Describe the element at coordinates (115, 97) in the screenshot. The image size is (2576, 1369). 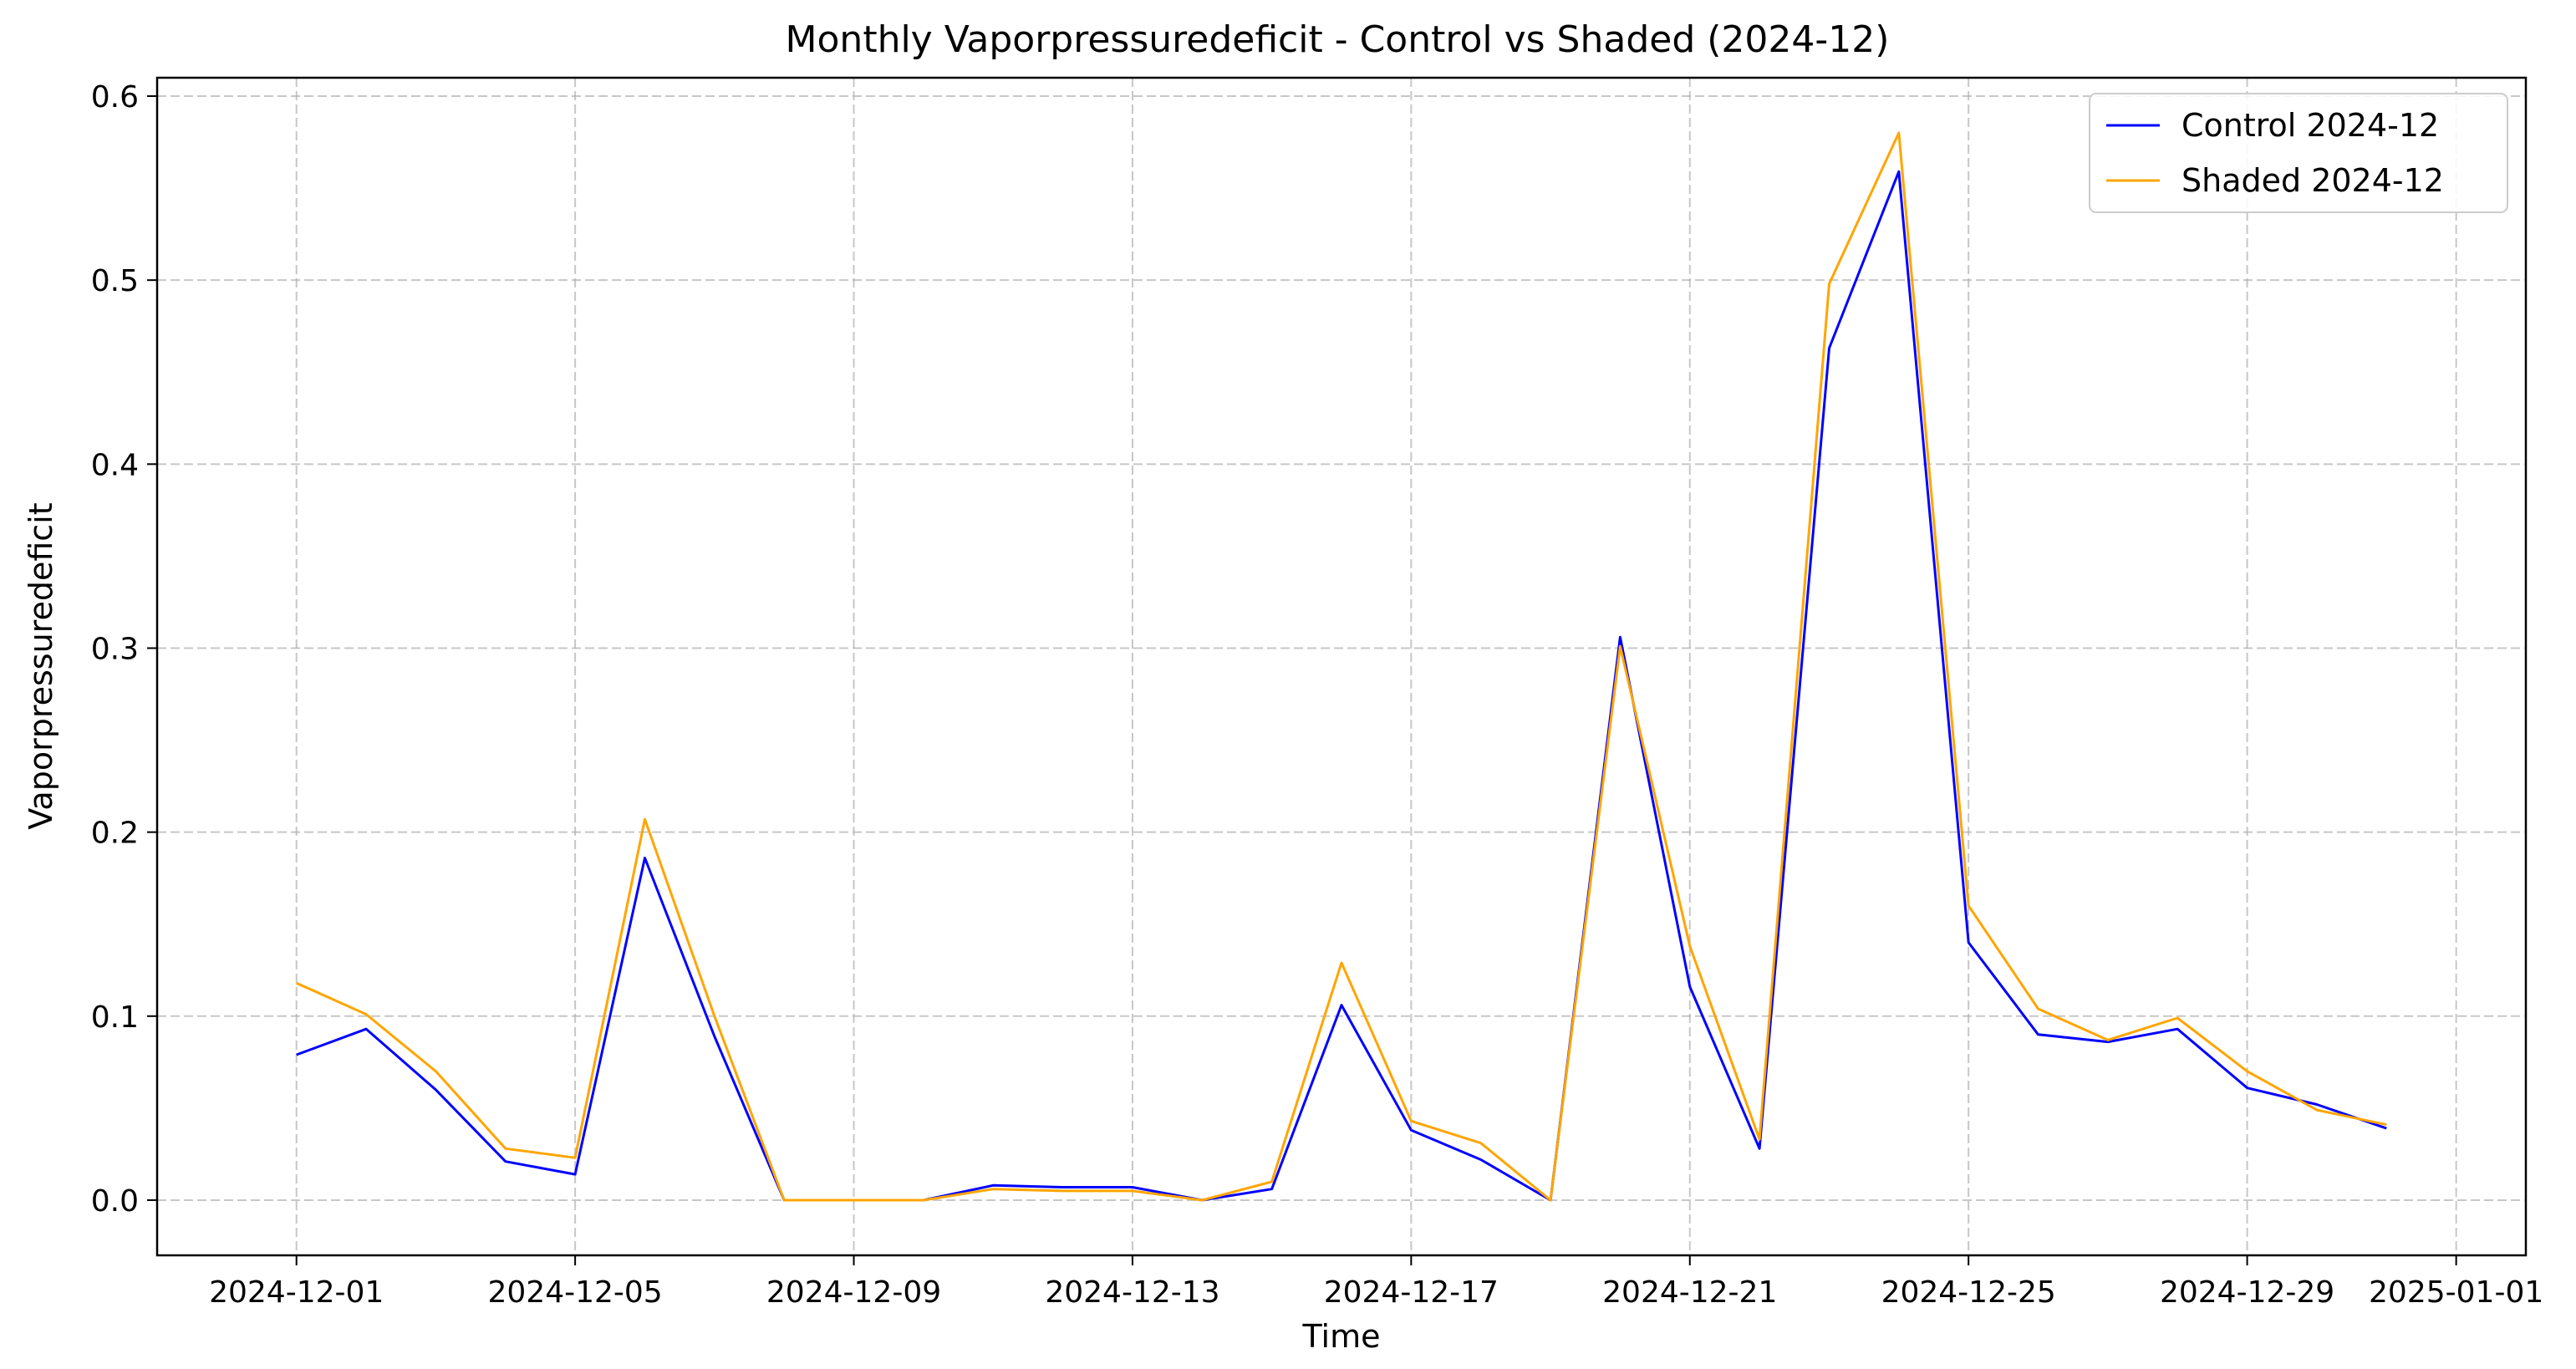
I see `y-tick-label: 0.6` at that location.